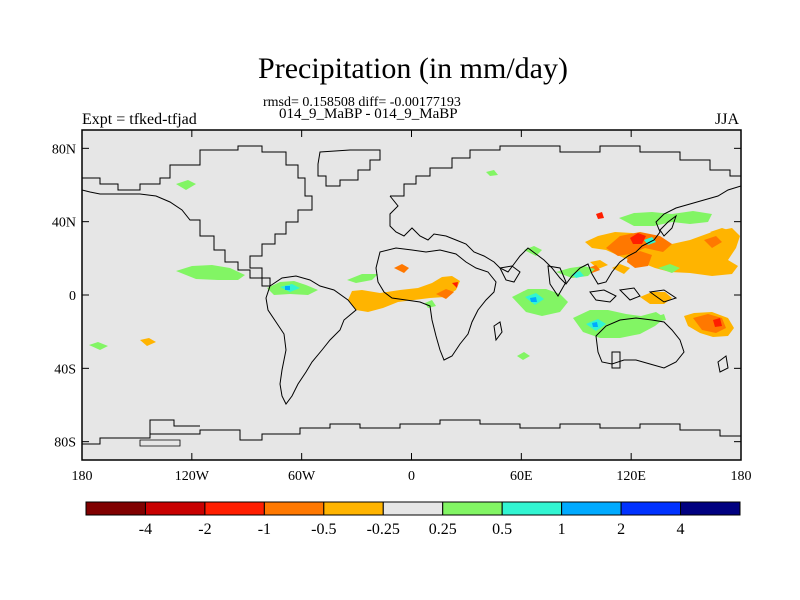 Image resolution: width=800 pixels, height=600 pixels. Describe the element at coordinates (204, 529) in the screenshot. I see `colorbar-label: -2` at that location.